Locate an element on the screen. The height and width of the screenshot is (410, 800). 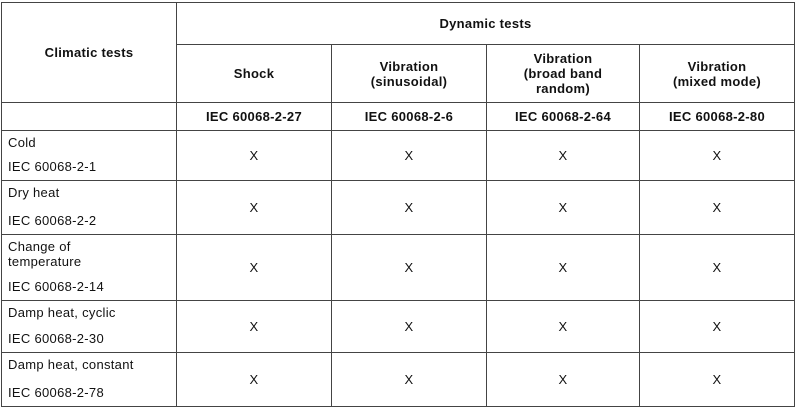
row-name: Cold is located at coordinates (89, 142).